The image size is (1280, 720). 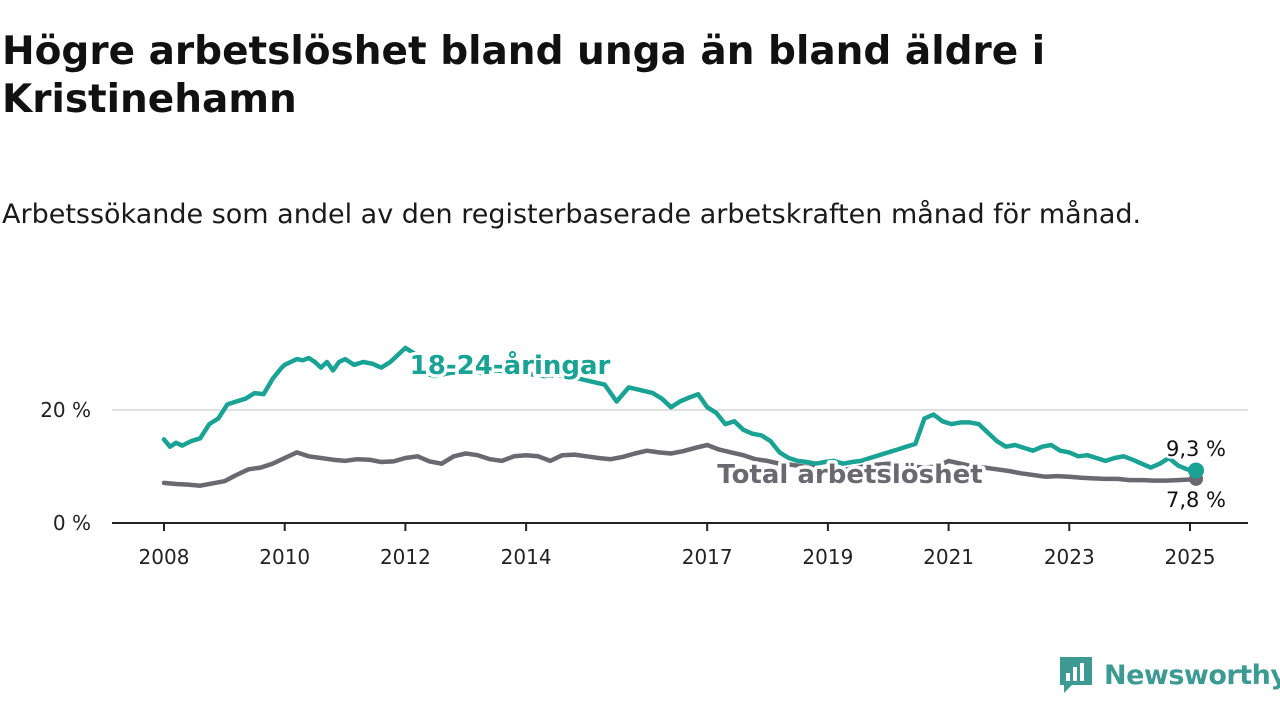 I want to click on x-tick-label: 2014, so click(x=526, y=557).